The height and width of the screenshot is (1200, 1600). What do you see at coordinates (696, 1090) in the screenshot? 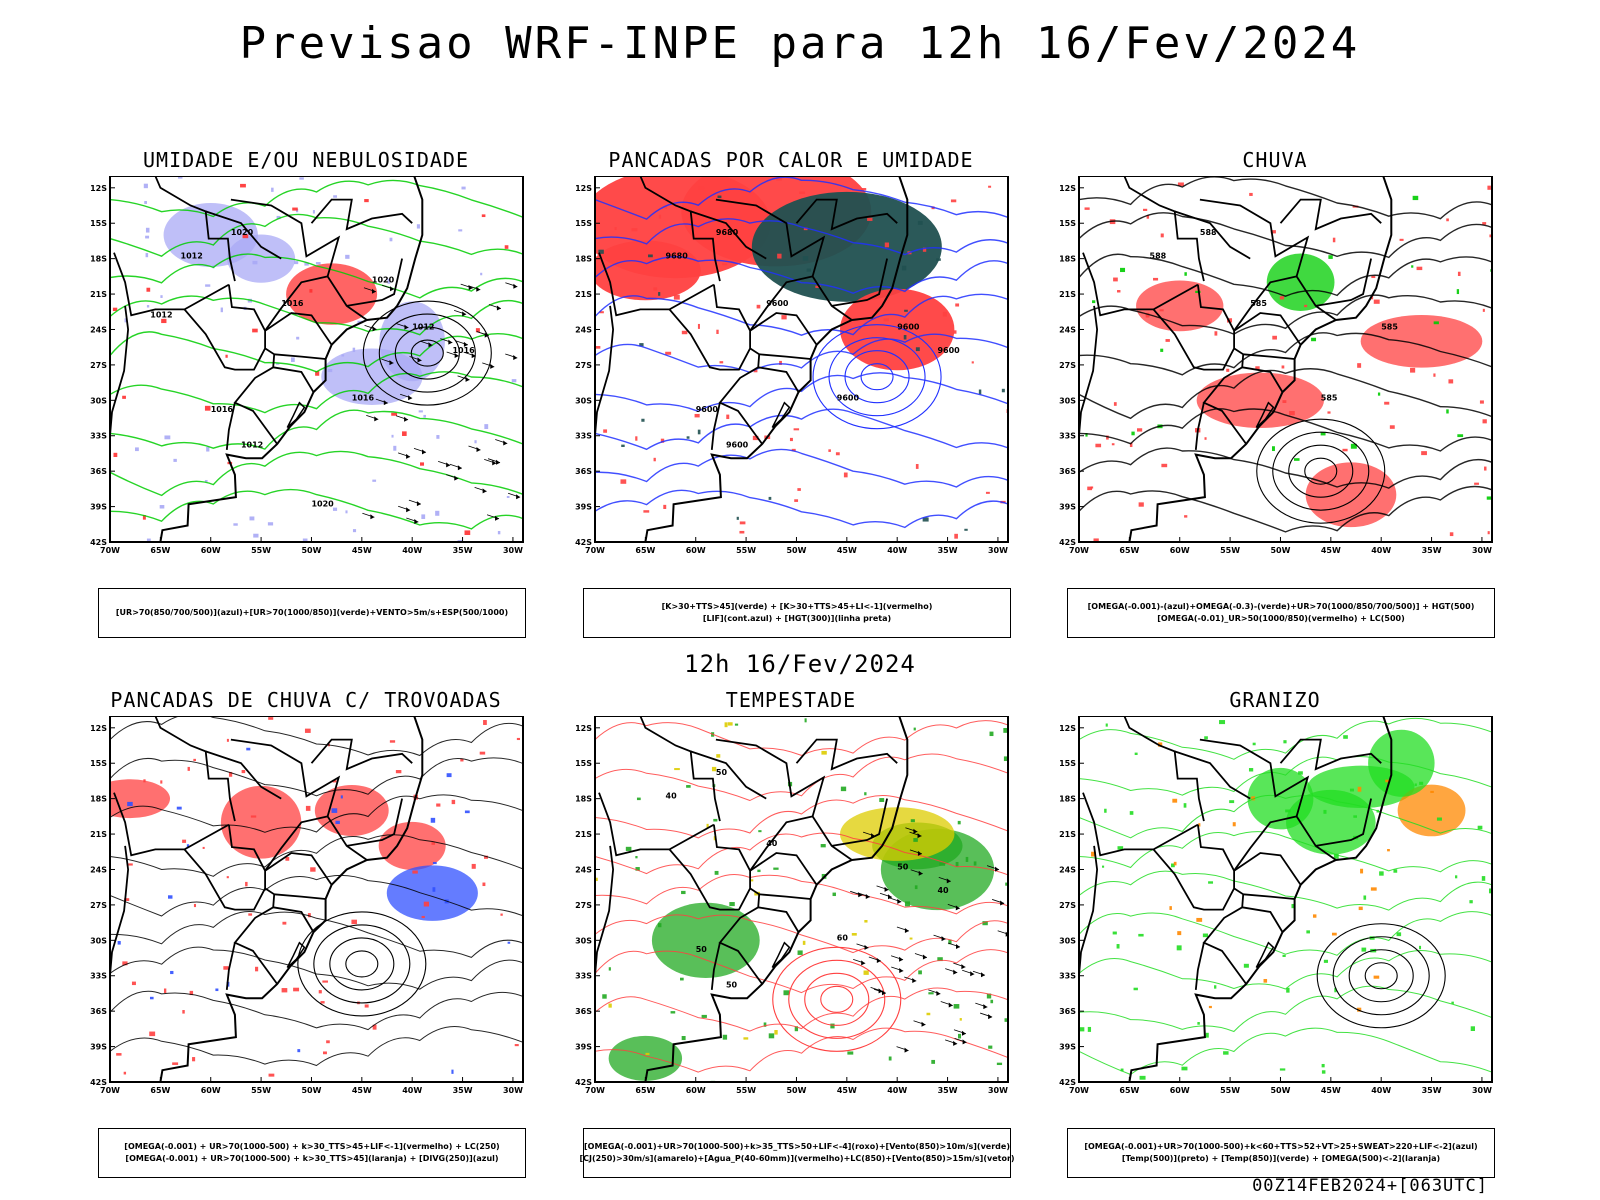
I see `lon-tick-label: 60W` at bounding box center [696, 1090].